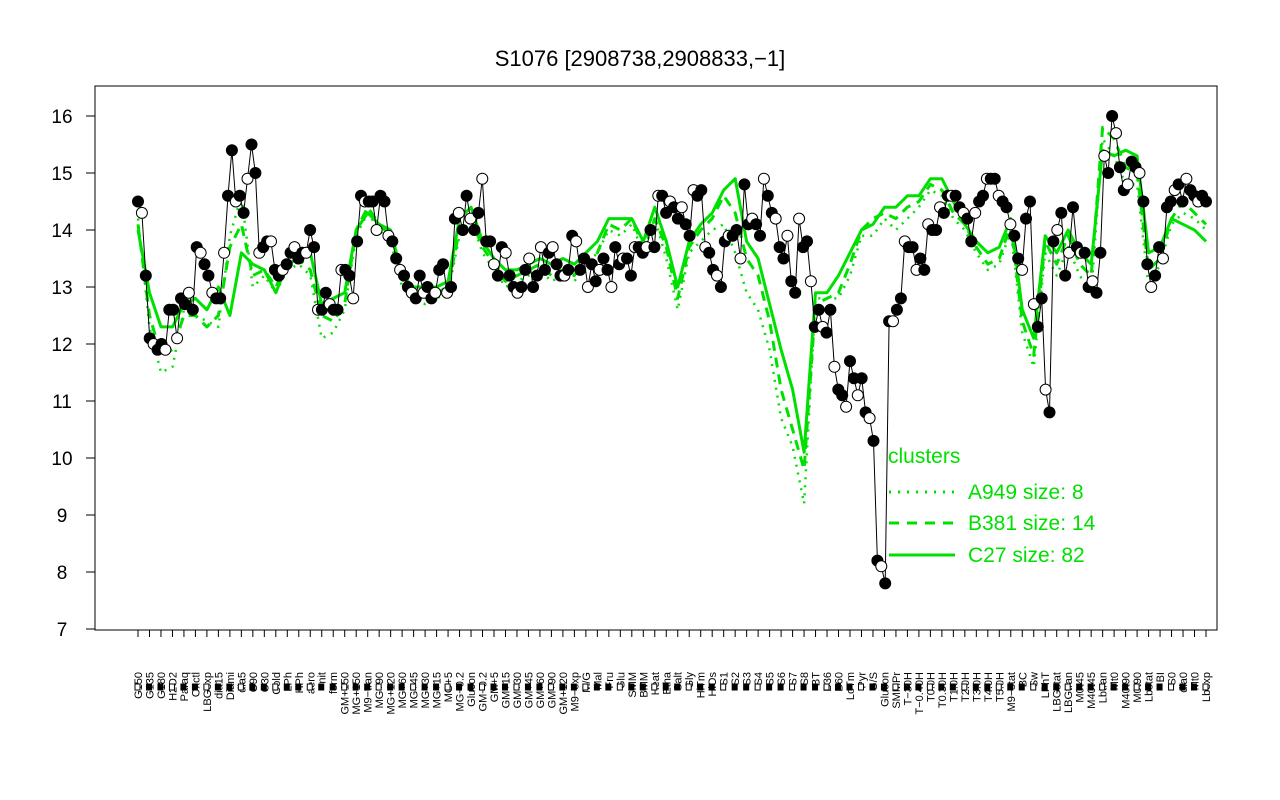 This screenshot has height=800, width=1280. What do you see at coordinates (61, 345) in the screenshot?
I see `y-tick-label: 12` at bounding box center [61, 345].